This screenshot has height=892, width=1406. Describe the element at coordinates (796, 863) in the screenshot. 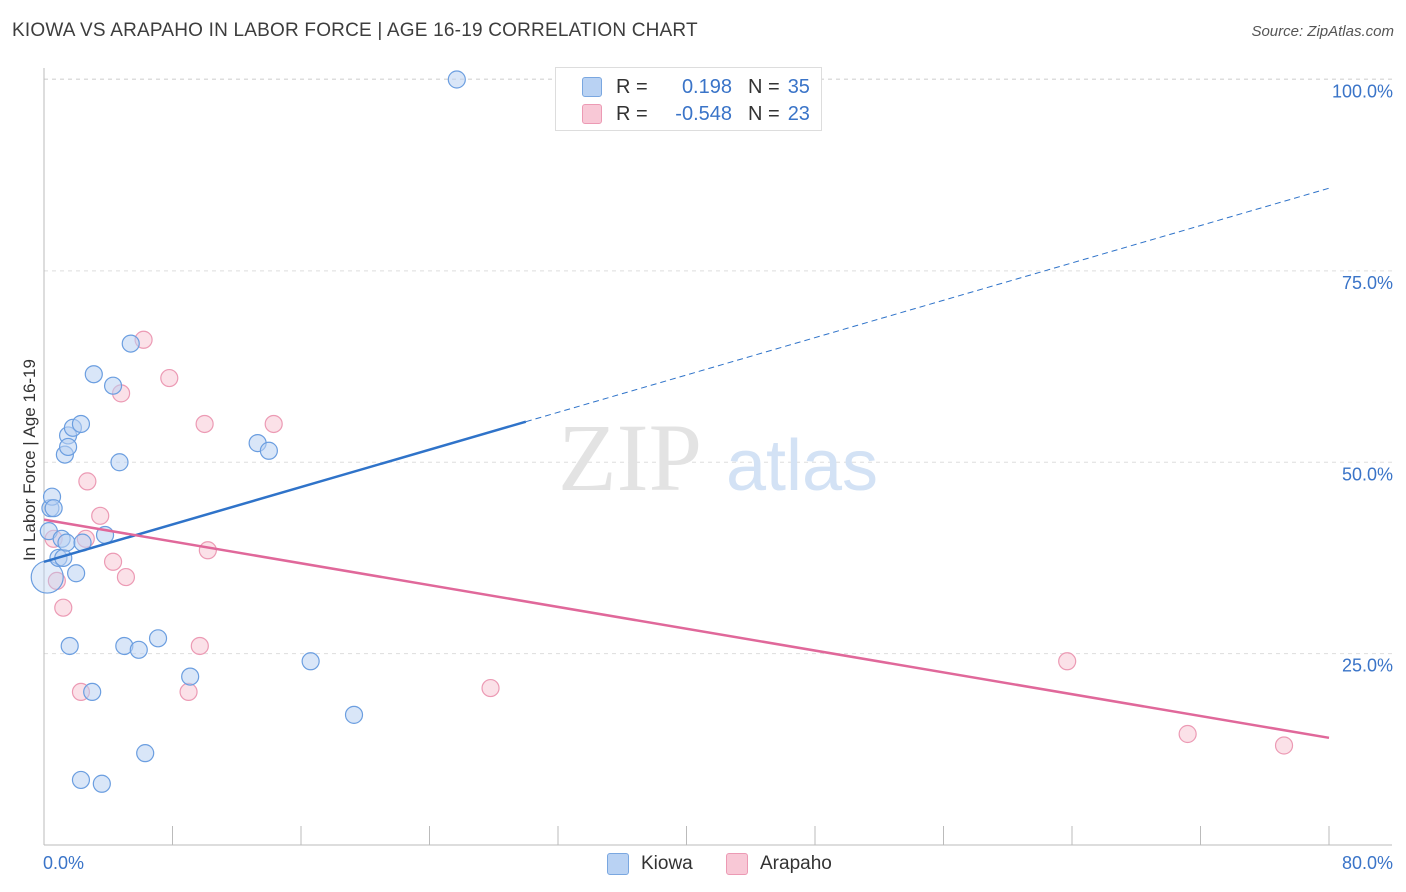

I see `arapaho-legend-label: Arapaho` at that location.